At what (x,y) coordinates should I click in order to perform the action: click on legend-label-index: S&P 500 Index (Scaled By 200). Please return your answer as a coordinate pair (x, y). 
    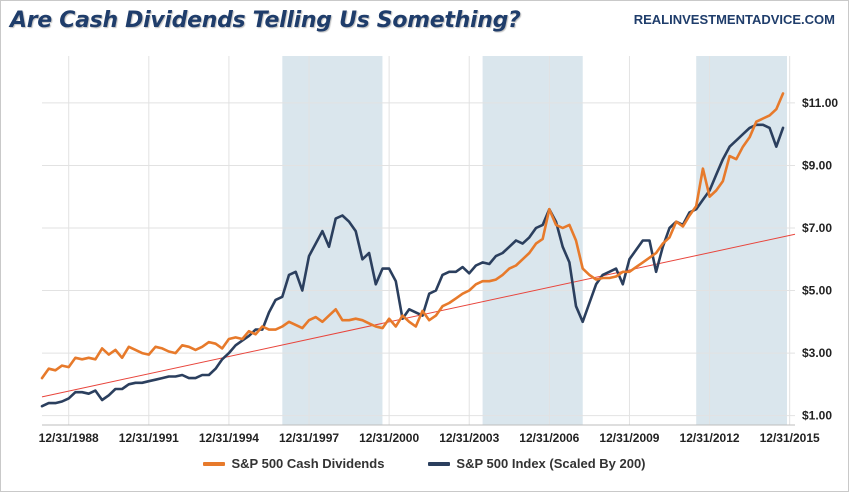
    Looking at the image, I should click on (551, 463).